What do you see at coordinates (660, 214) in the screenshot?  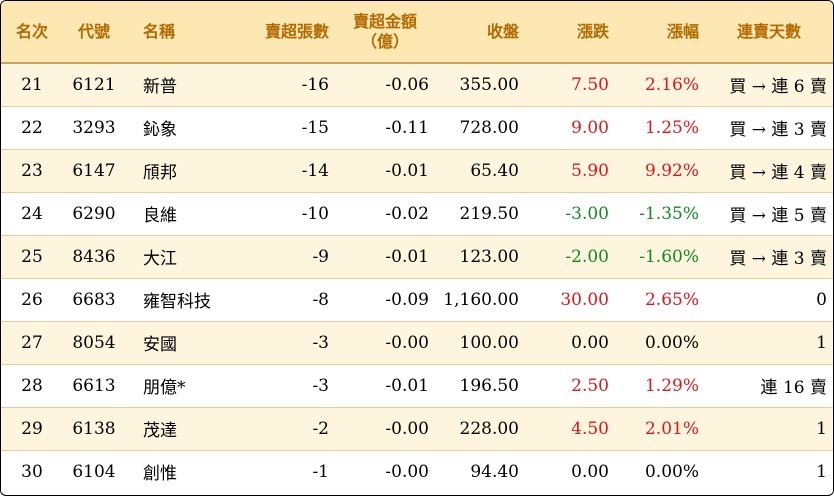 I see `change-pct-cell: -1.35%` at bounding box center [660, 214].